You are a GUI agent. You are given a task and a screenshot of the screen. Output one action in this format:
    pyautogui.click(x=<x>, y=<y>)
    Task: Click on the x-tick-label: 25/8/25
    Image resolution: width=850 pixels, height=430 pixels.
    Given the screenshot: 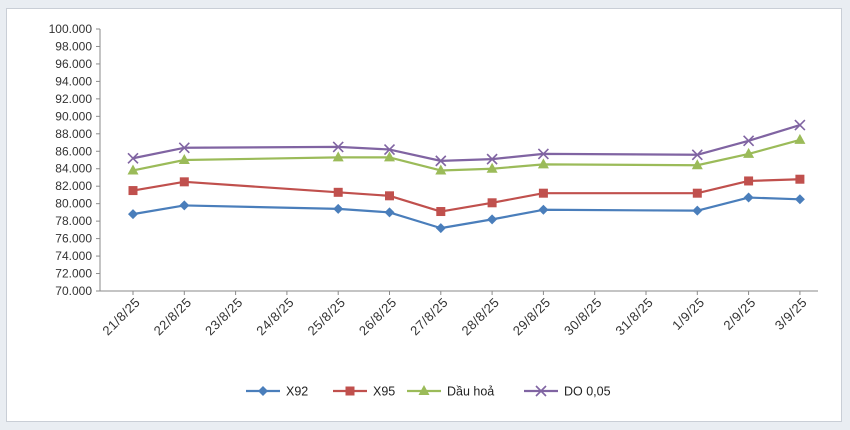 What is the action you would take?
    pyautogui.click(x=327, y=317)
    